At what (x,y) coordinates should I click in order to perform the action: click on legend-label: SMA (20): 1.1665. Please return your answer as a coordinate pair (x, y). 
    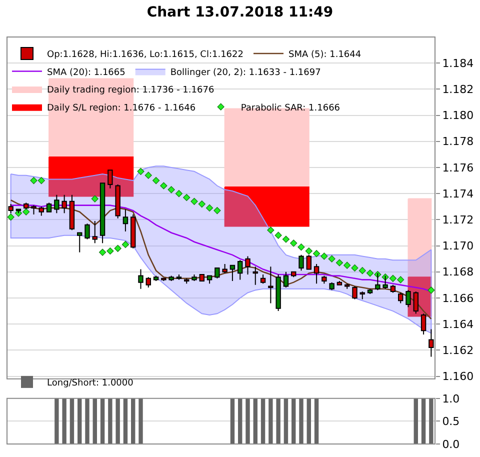
    Looking at the image, I should click on (86, 73).